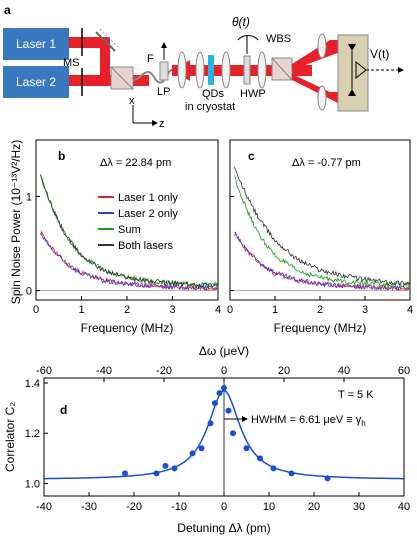 Image resolution: width=417 pixels, height=539 pixels. I want to click on hwhm-label: HWHM = 6.61 μeV ≡ γh, so click(308, 421).